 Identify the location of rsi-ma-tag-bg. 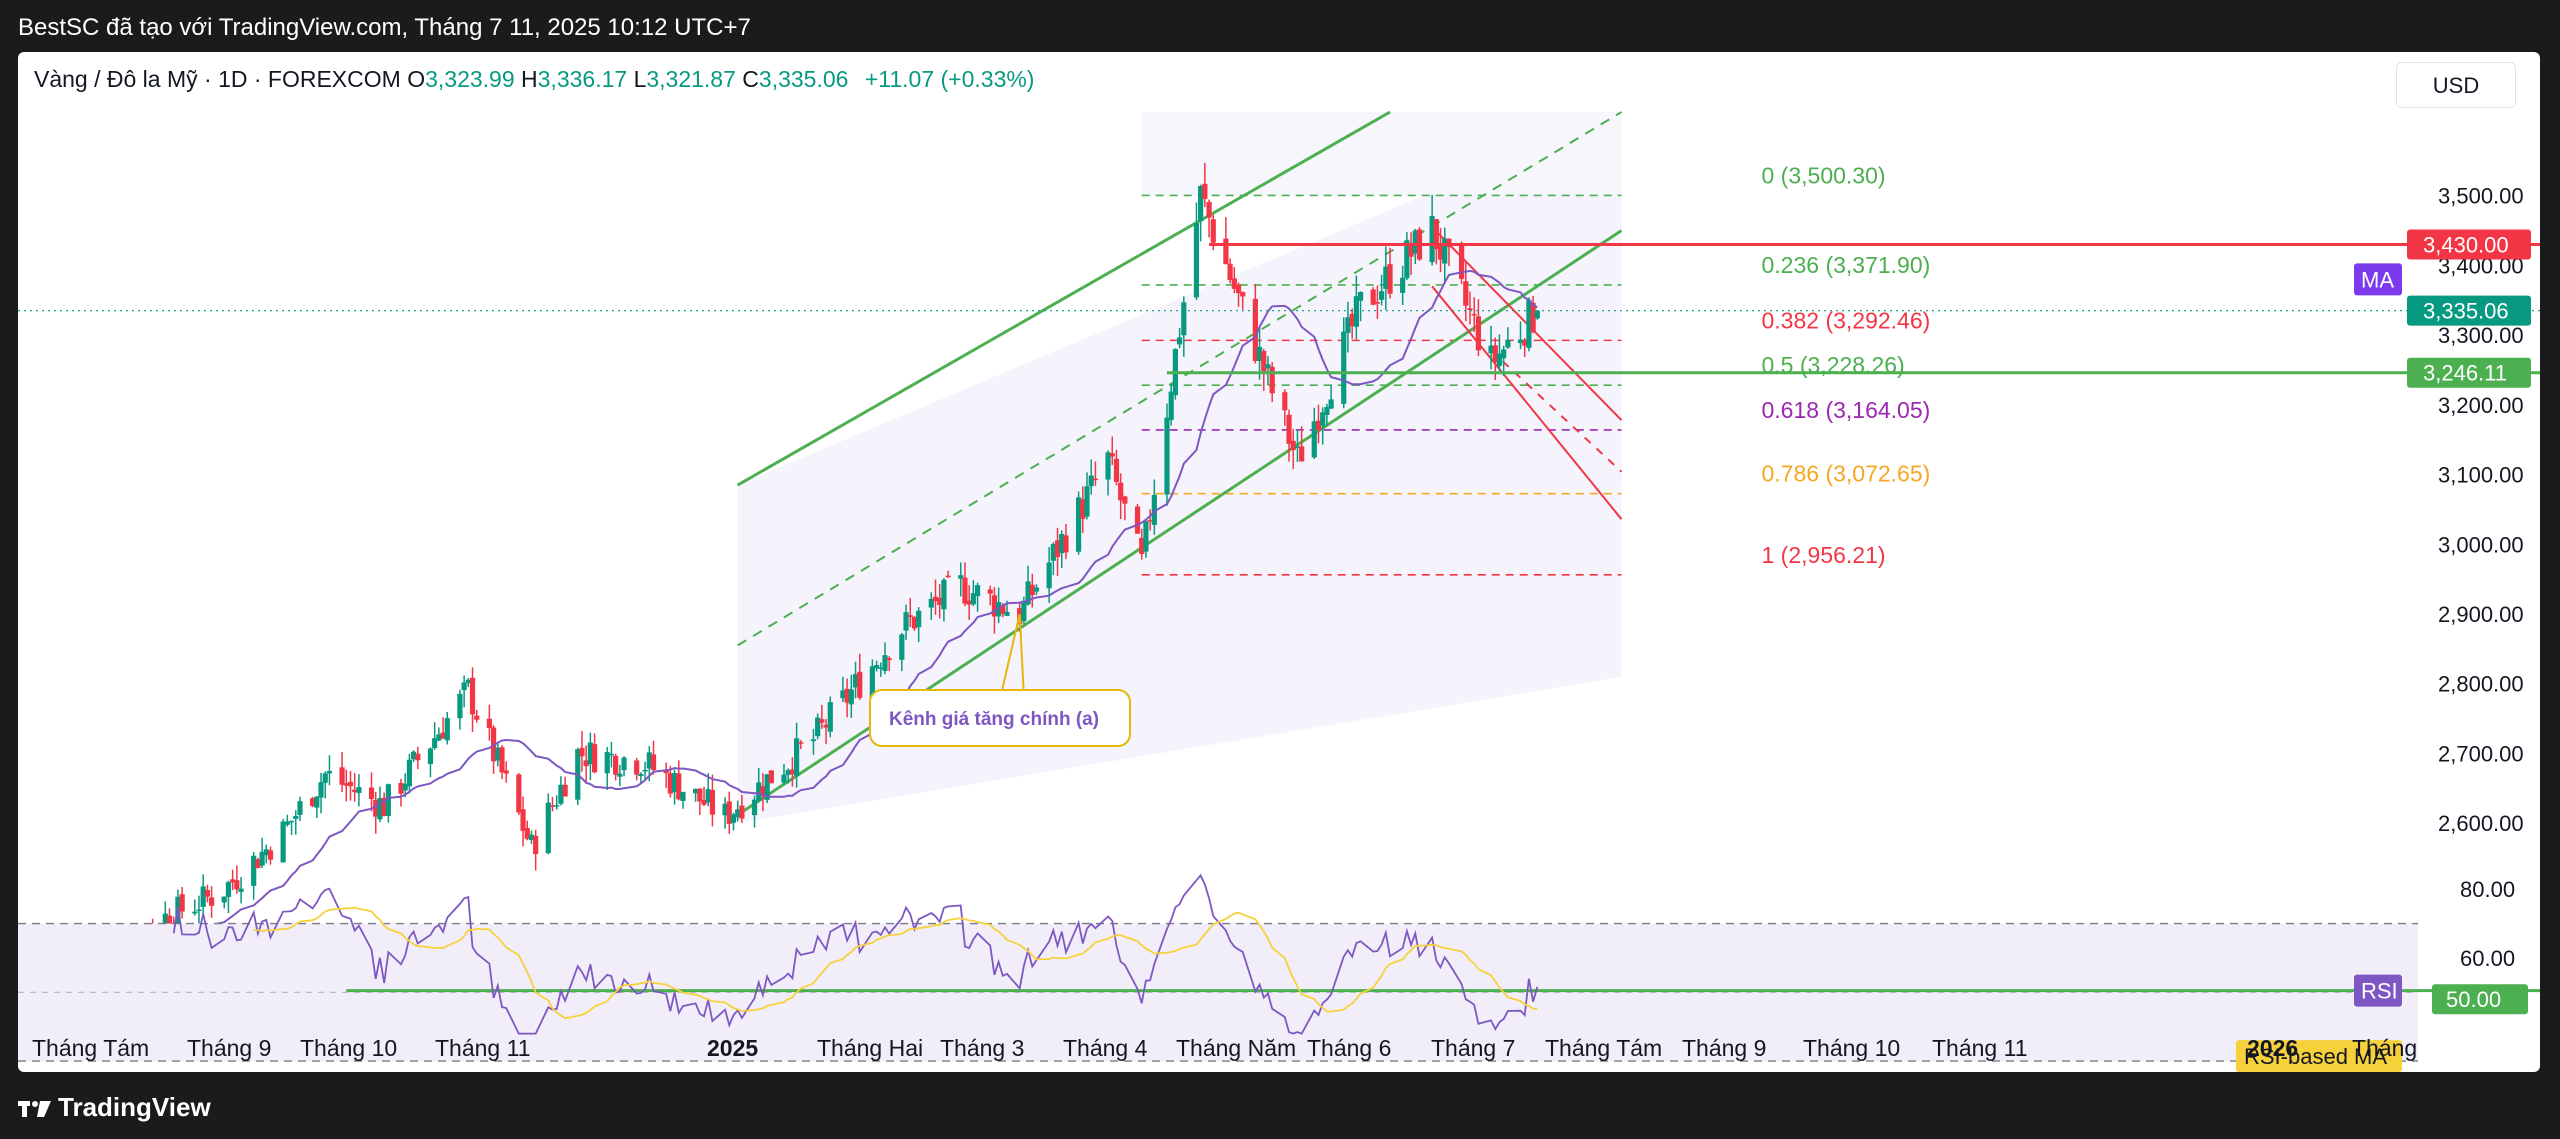
(2319, 1056).